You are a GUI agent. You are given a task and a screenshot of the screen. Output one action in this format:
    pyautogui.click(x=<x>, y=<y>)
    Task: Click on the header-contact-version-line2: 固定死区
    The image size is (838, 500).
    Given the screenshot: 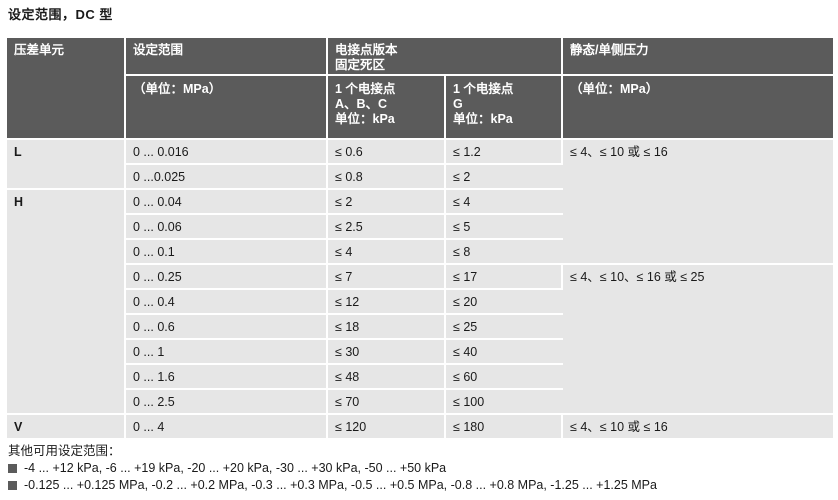 What is the action you would take?
    pyautogui.click(x=360, y=65)
    